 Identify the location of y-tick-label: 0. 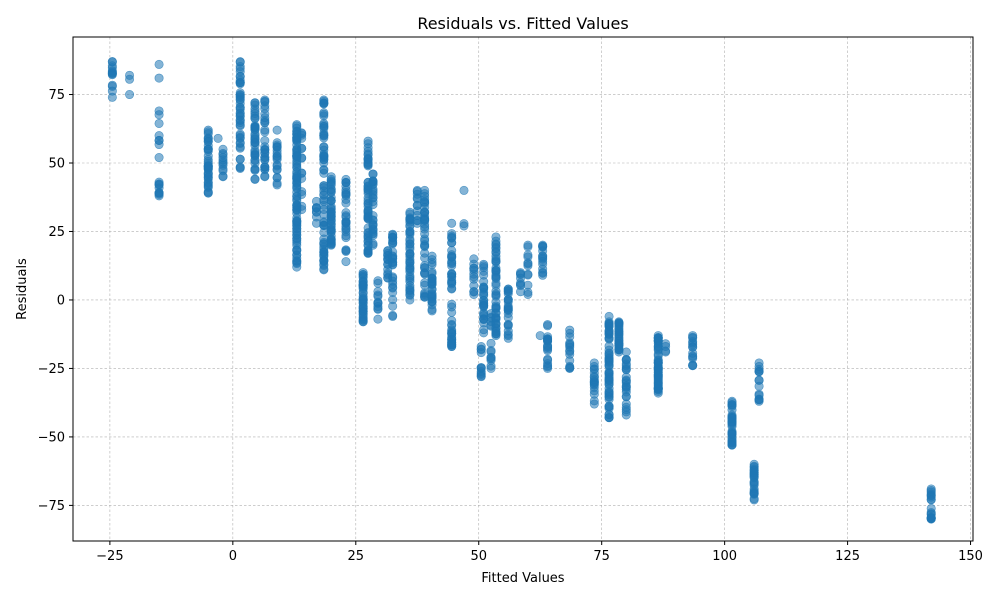
(61, 300).